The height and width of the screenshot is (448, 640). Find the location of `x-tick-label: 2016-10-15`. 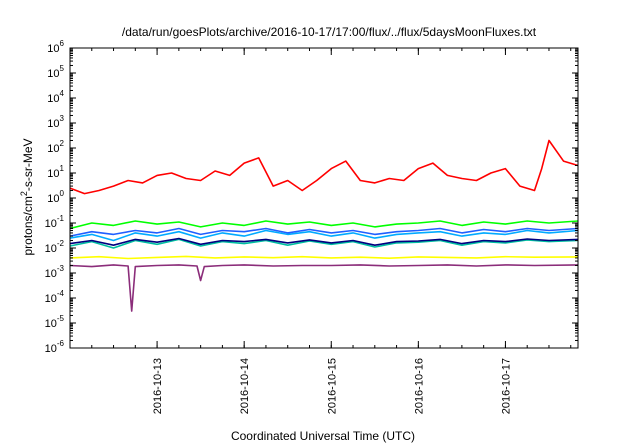

x-tick-label: 2016-10-15 is located at coordinates (332, 386).